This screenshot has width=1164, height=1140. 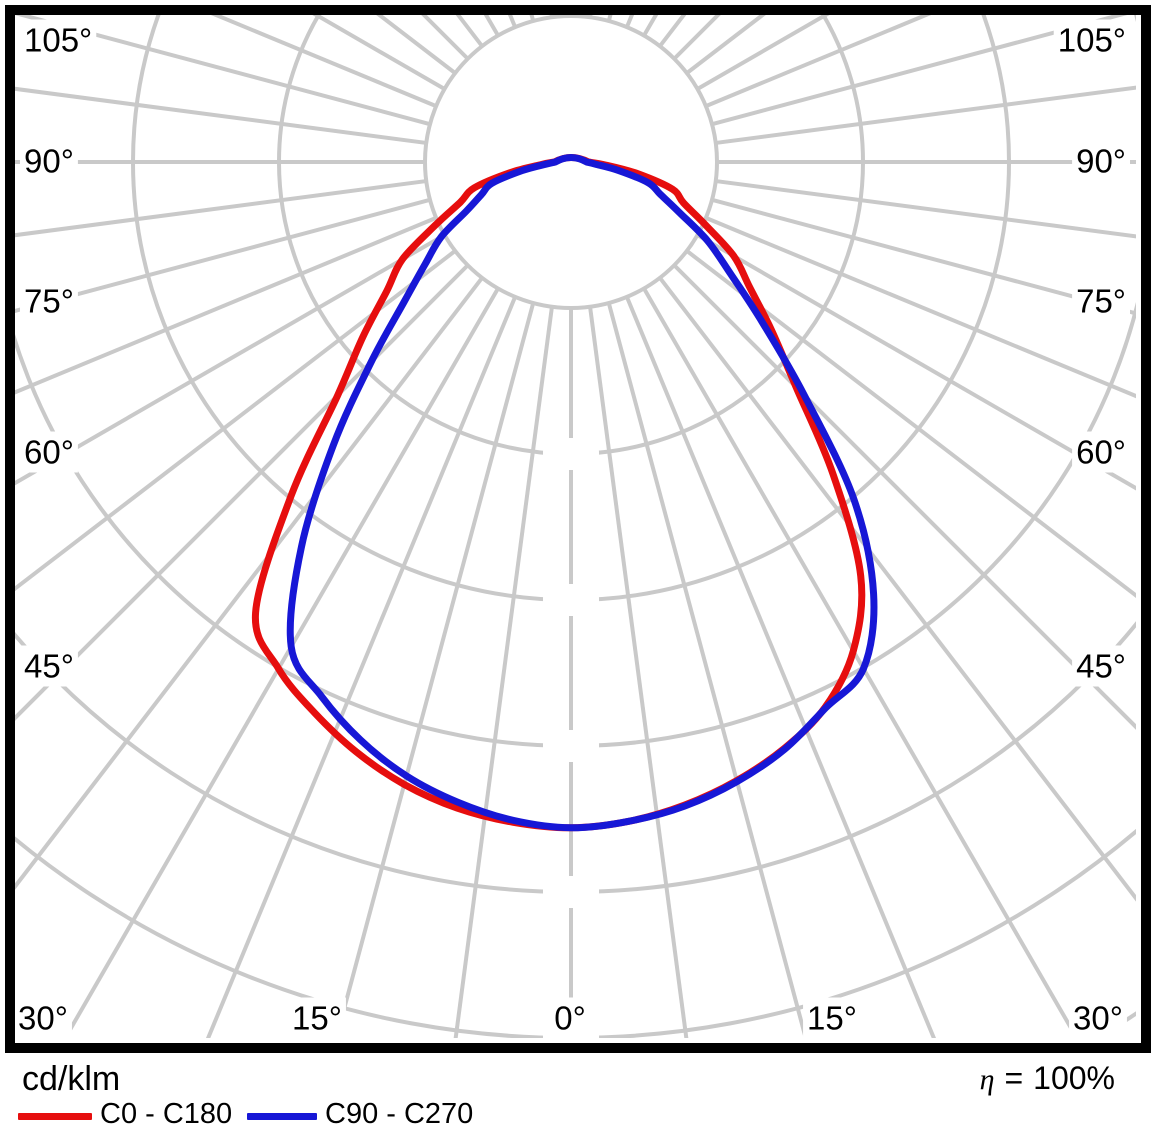 What do you see at coordinates (399, 1114) in the screenshot?
I see `legend-label-c90-c270: C90 - C270` at bounding box center [399, 1114].